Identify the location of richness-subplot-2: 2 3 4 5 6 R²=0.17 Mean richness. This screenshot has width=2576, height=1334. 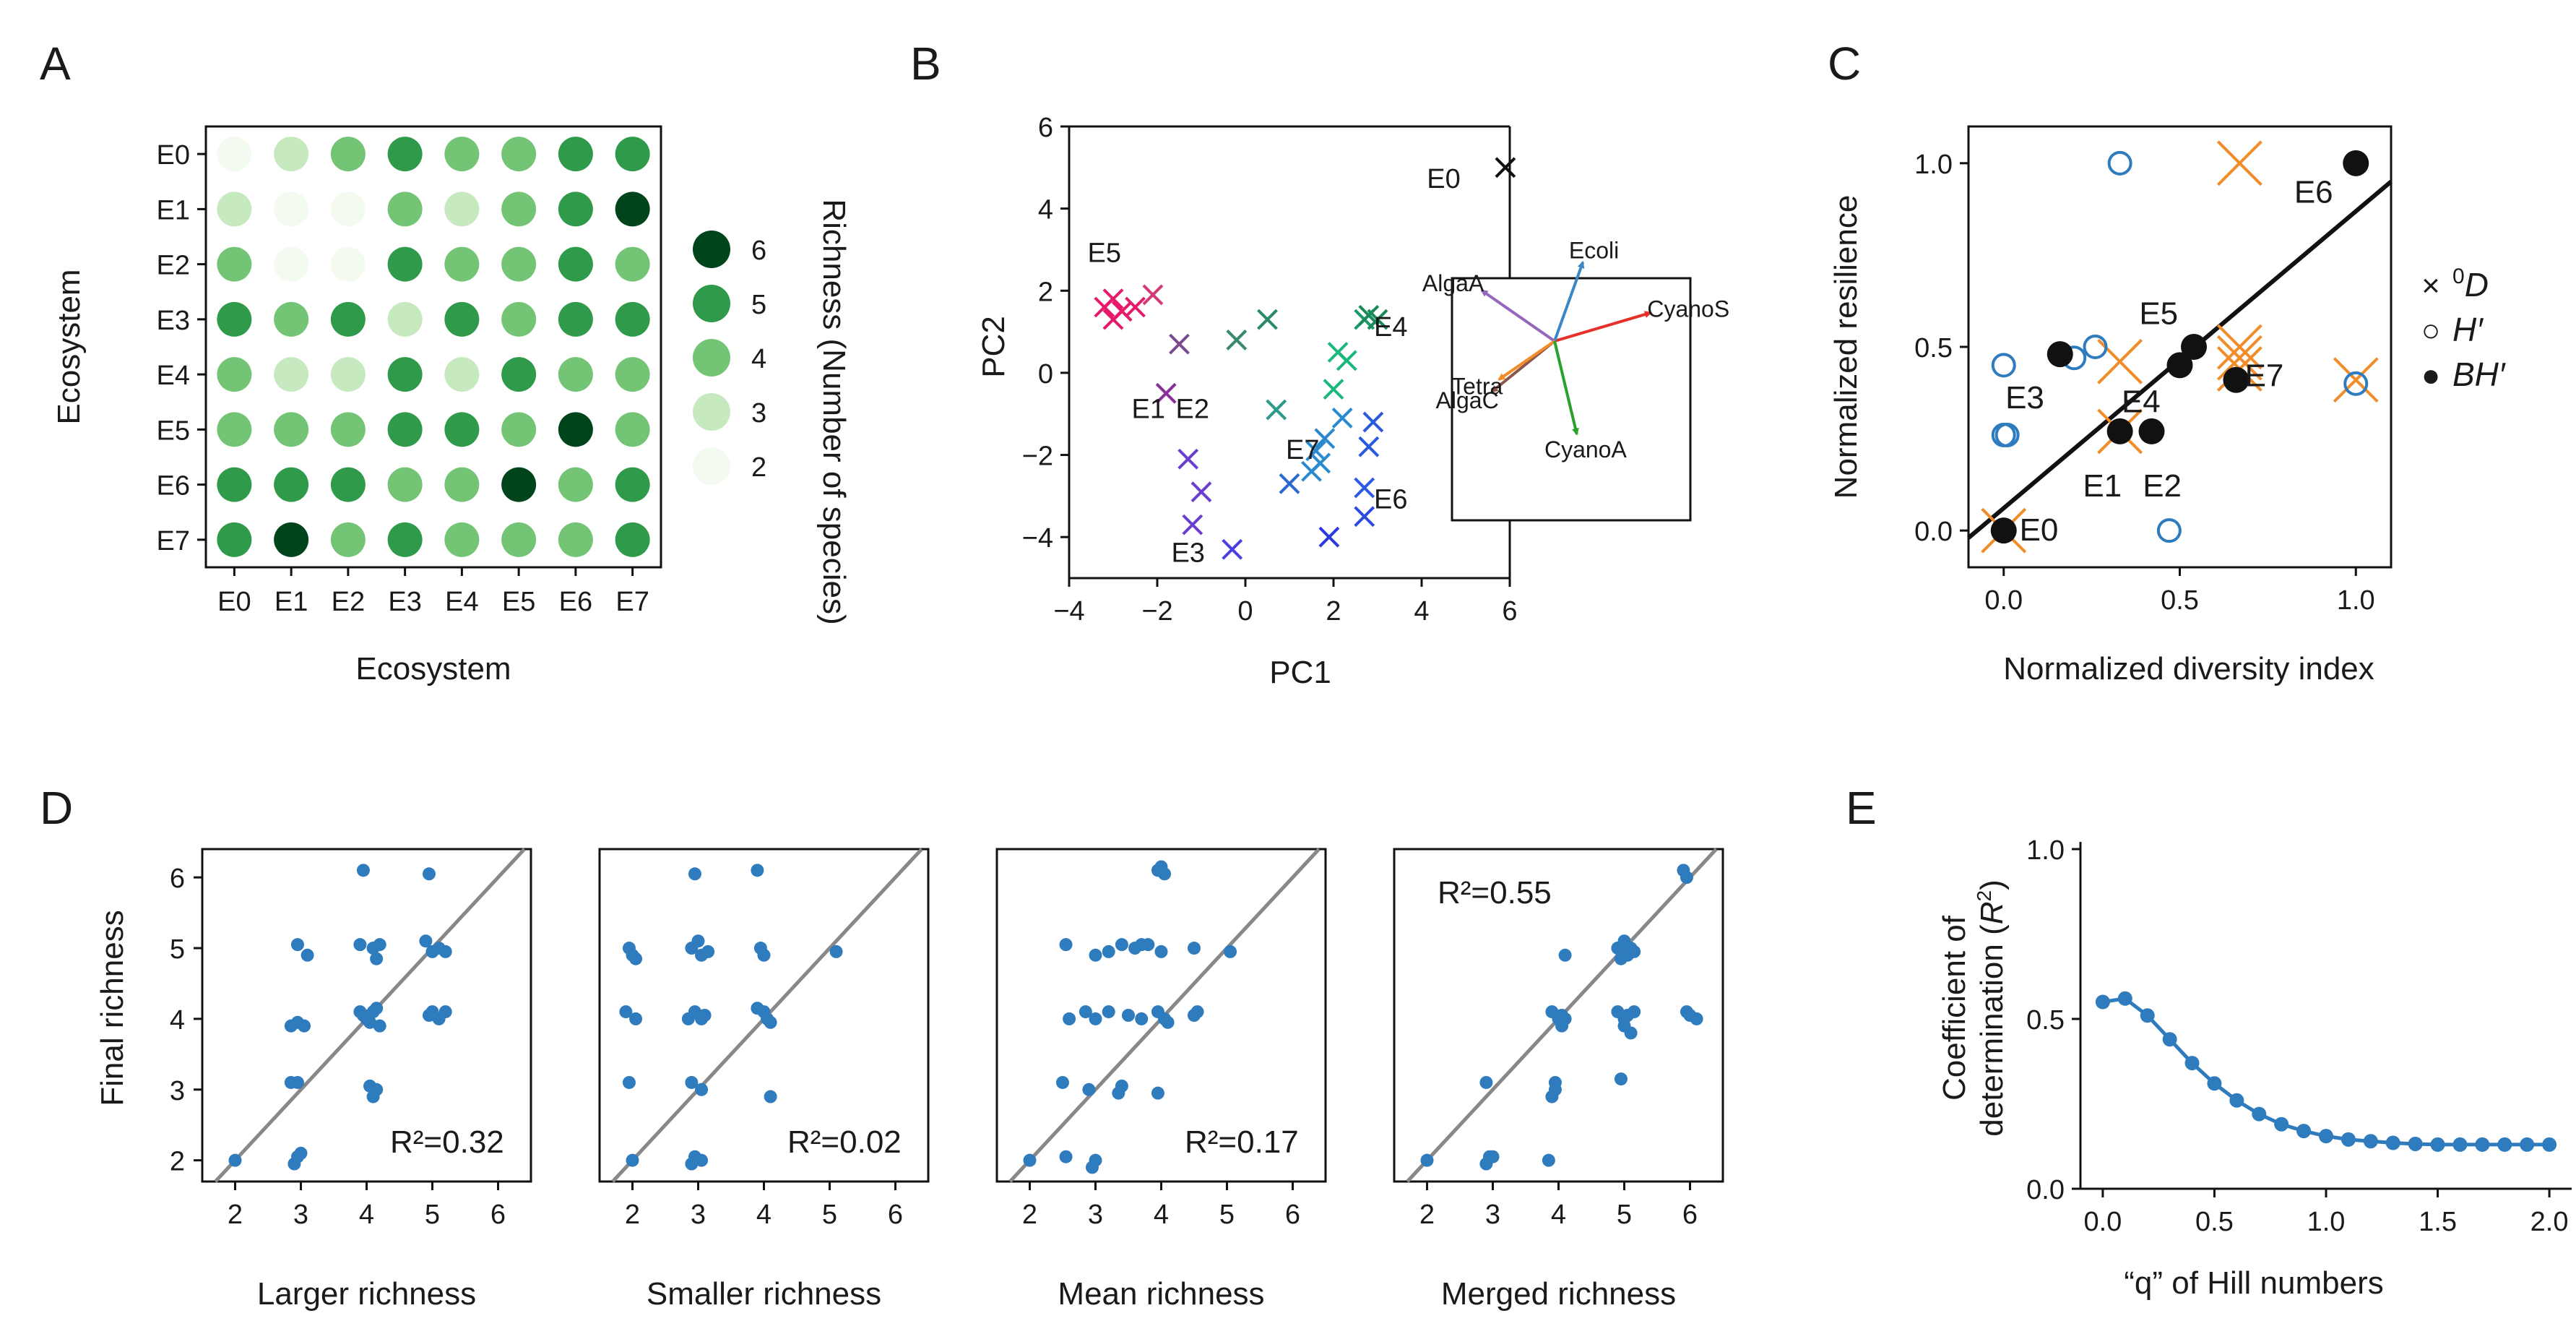
(1161, 1080).